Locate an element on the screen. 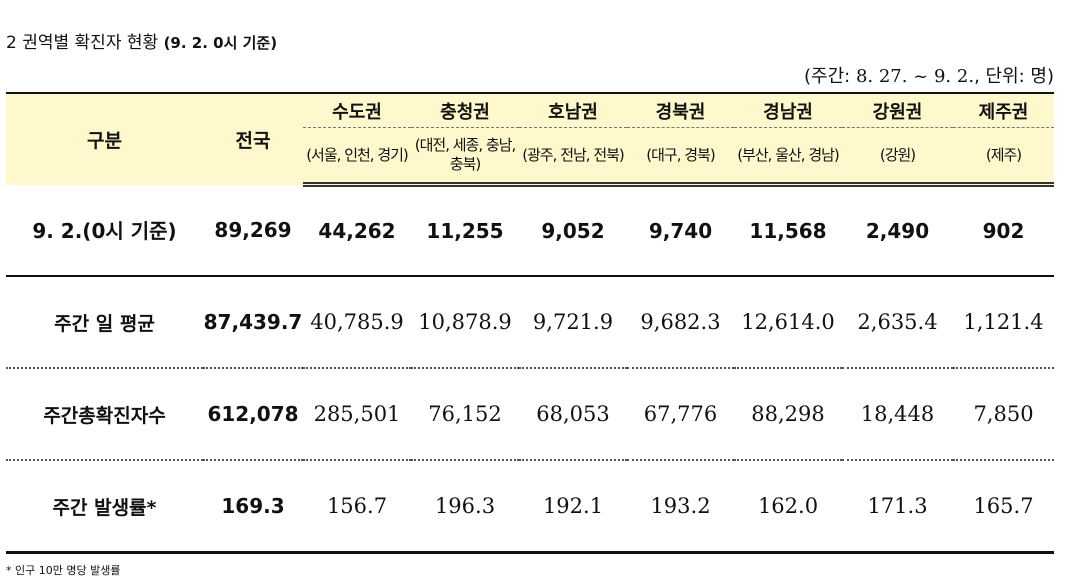 The image size is (1080, 580). cell-nation: 169.3 is located at coordinates (253, 507).